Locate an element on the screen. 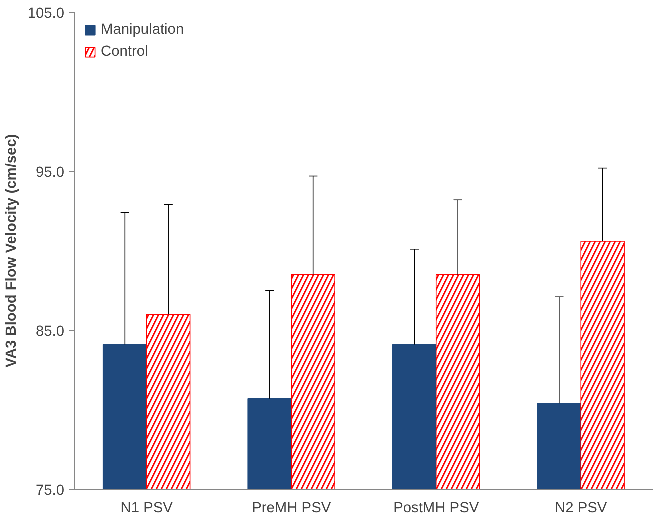  y-tick-label: 105.0 is located at coordinates (46, 14).